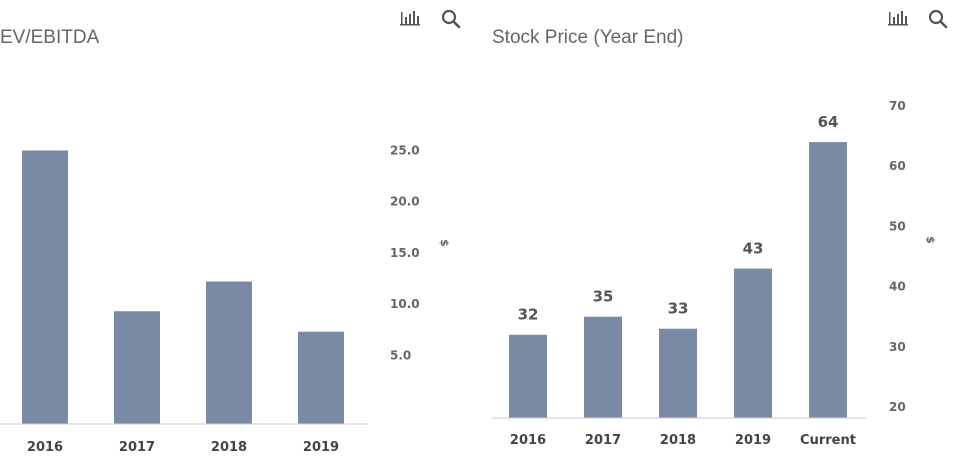 The image size is (958, 463). What do you see at coordinates (897, 347) in the screenshot?
I see `y-tick-label: 30` at bounding box center [897, 347].